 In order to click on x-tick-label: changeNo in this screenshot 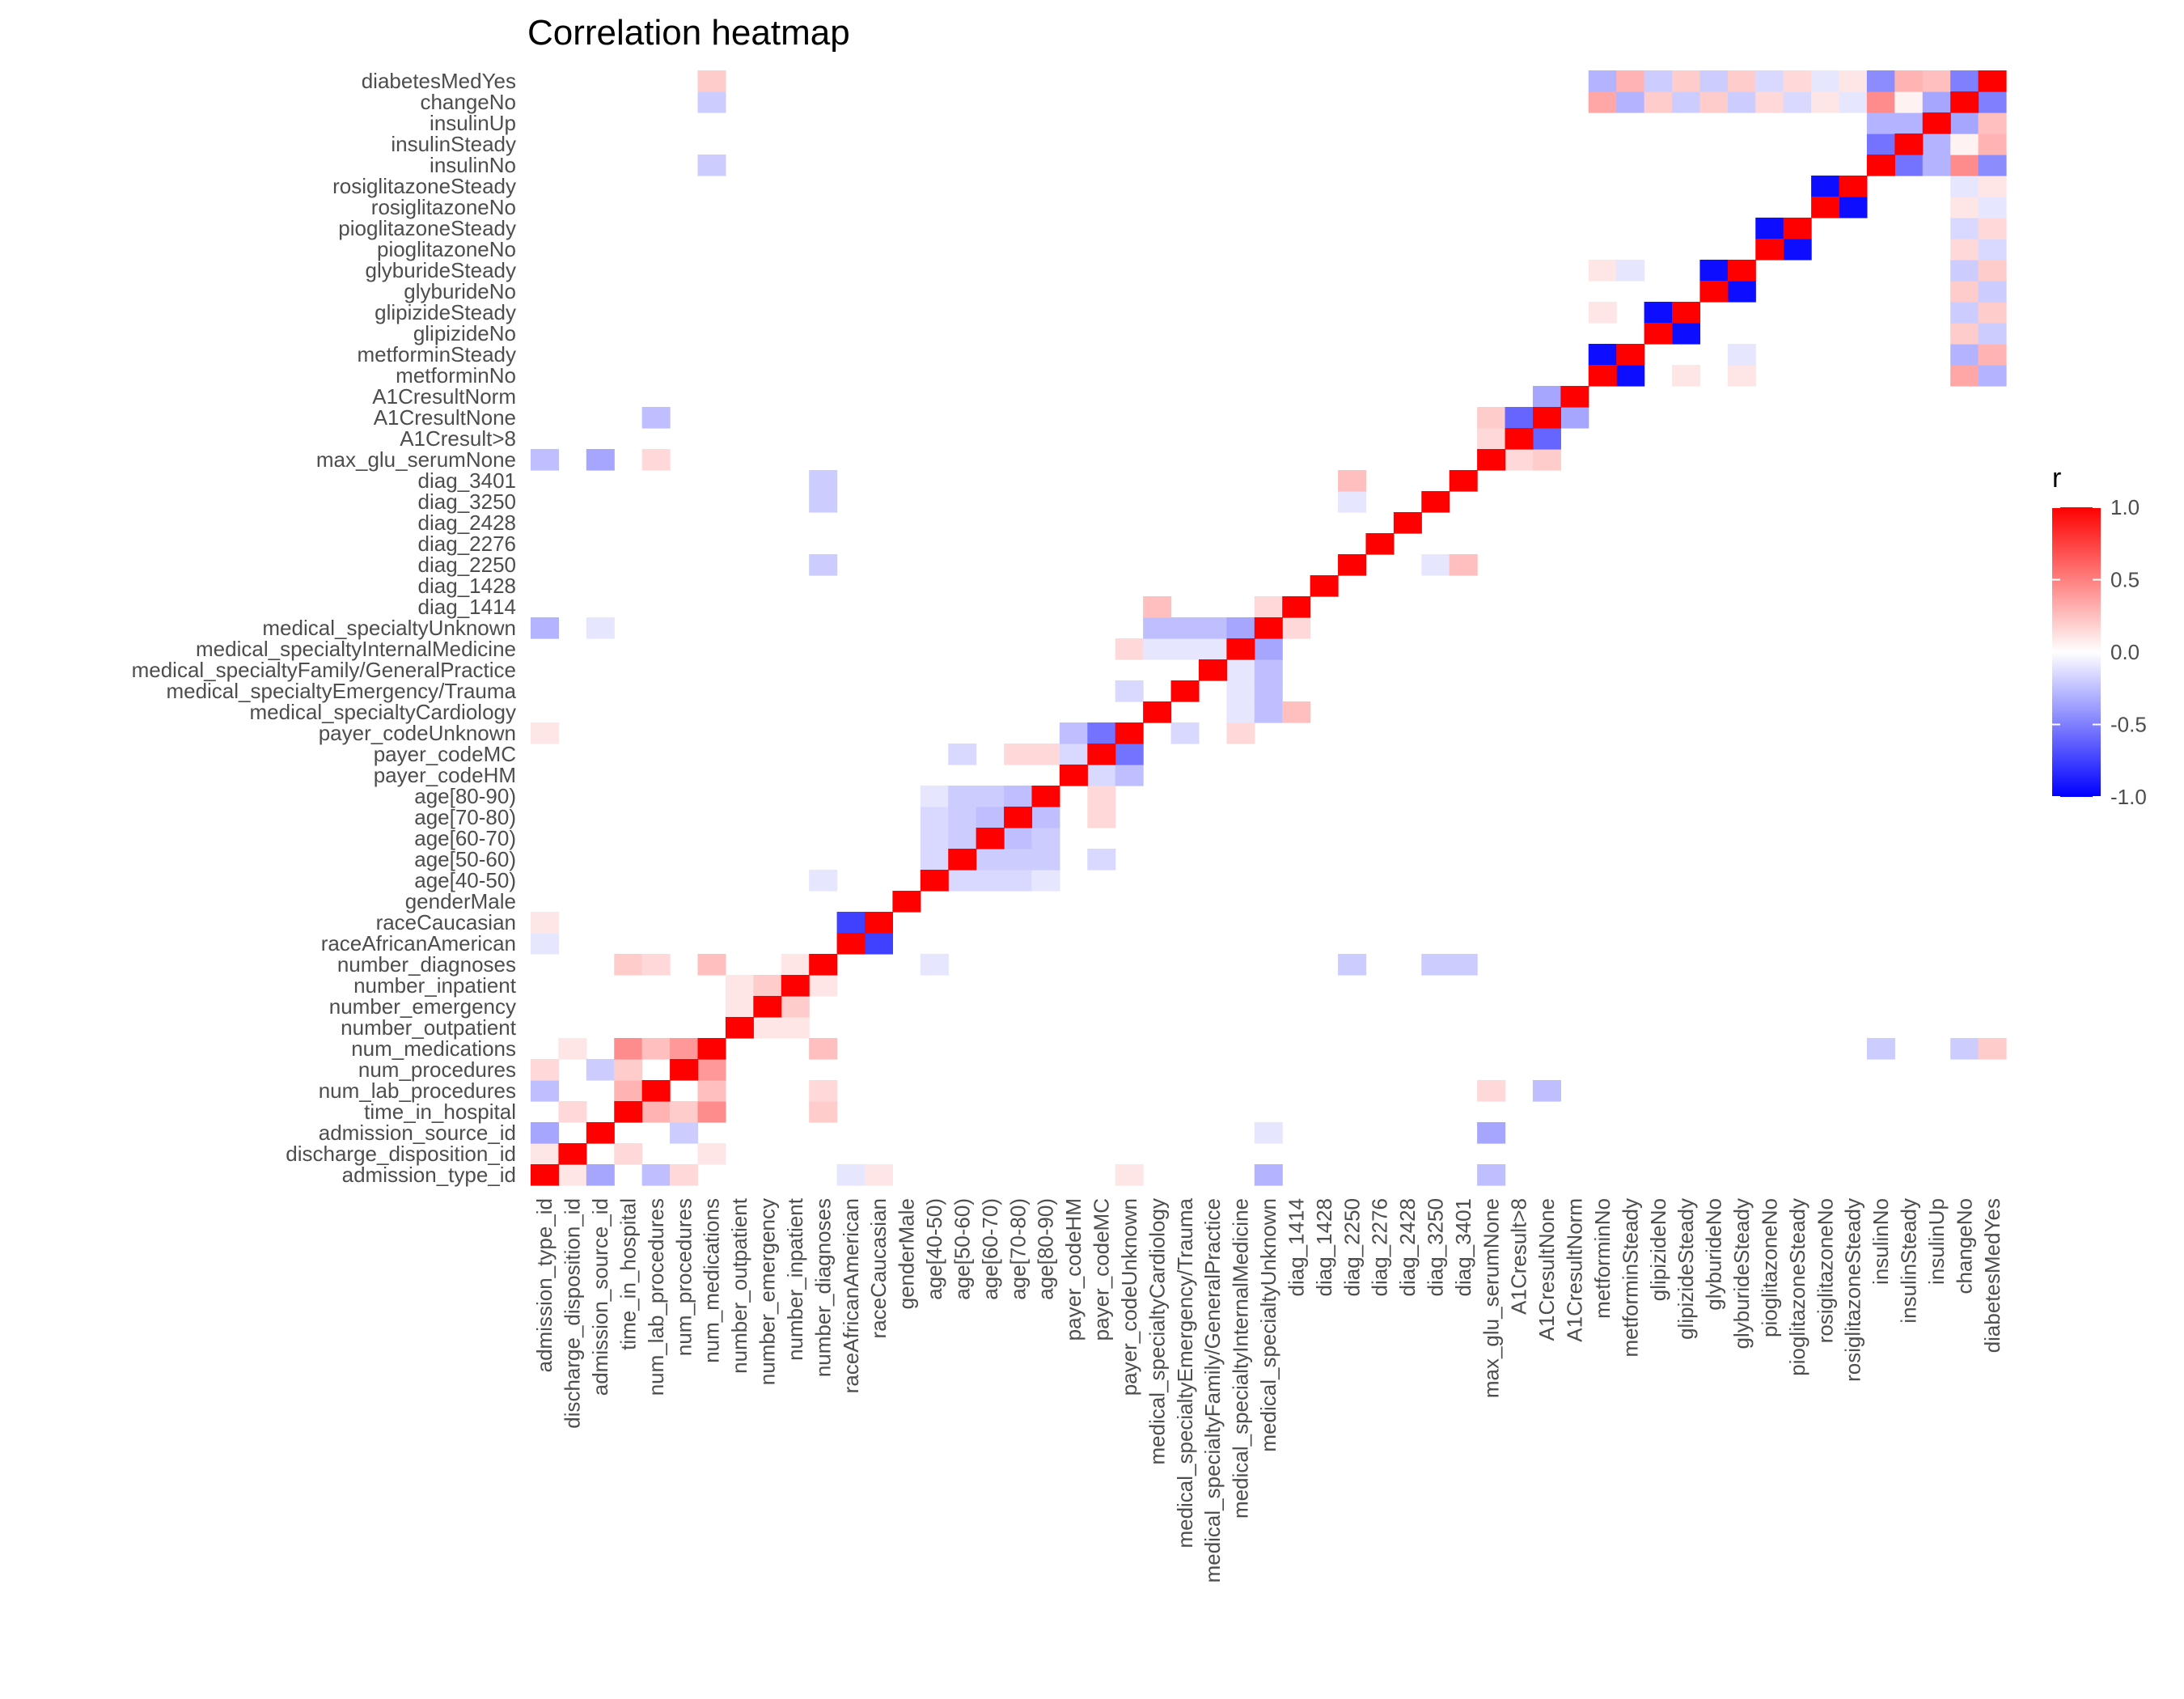, I will do `click(1964, 1246)`.